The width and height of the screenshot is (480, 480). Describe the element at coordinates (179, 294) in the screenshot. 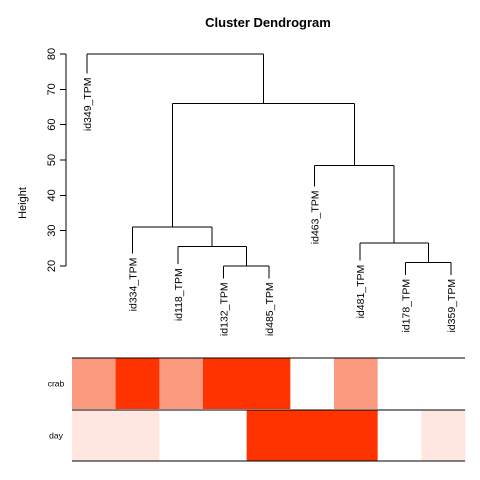

I see `leaf-label: id118_TPM` at that location.